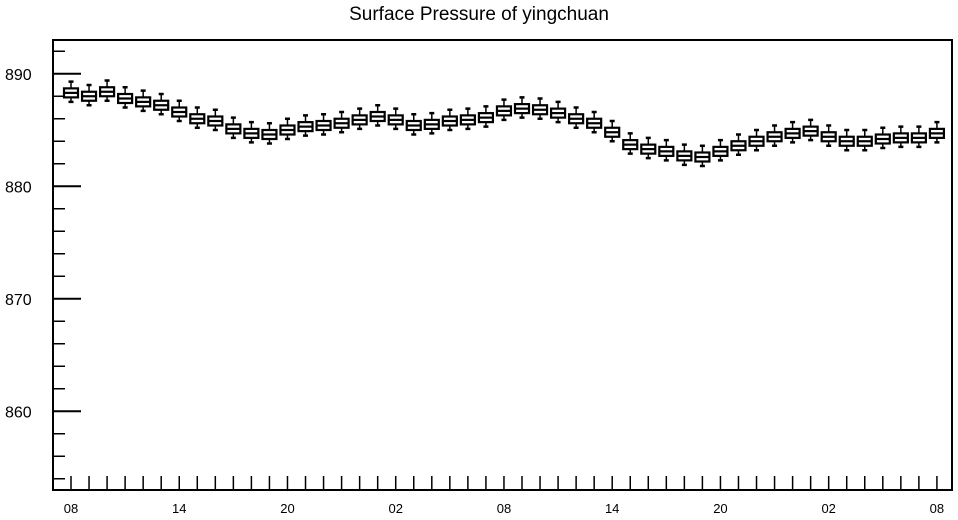 This screenshot has width=958, height=520. I want to click on y-major-ticks, so click(67, 242).